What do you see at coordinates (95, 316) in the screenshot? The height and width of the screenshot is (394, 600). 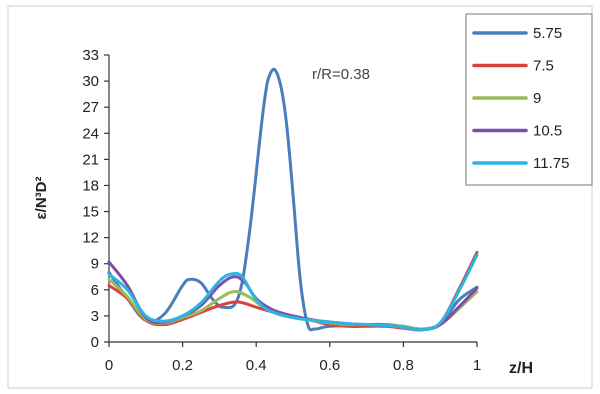 I see `y-tick-label: 3` at bounding box center [95, 316].